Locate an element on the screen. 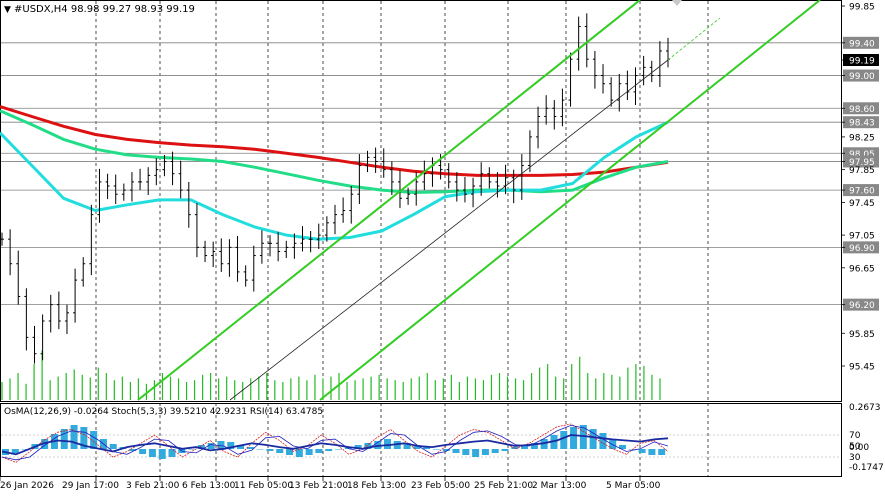 This screenshot has width=885, height=503. indicator-frame is located at coordinates (421, 440).